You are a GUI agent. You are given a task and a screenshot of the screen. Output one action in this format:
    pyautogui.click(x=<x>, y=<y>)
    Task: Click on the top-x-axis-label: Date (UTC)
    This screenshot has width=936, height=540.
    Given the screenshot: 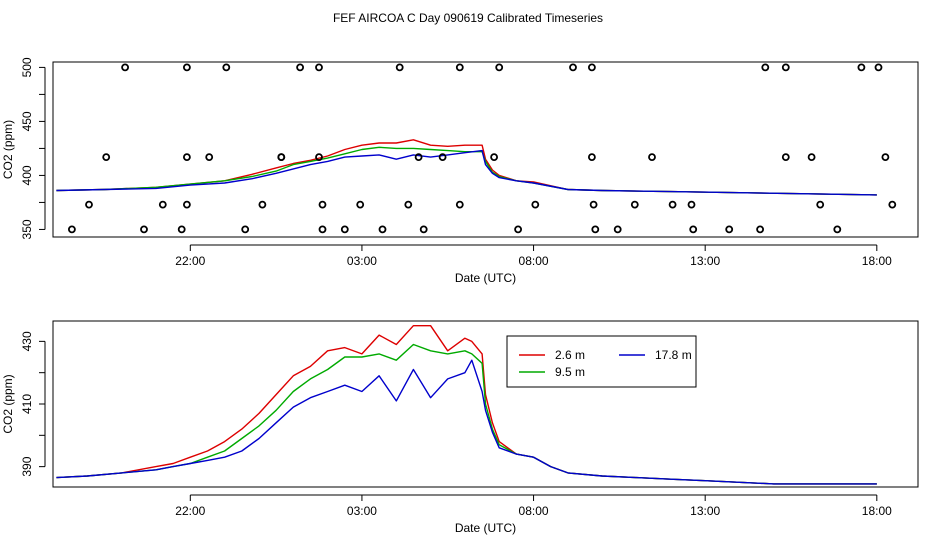 What is the action you would take?
    pyautogui.click(x=485, y=278)
    